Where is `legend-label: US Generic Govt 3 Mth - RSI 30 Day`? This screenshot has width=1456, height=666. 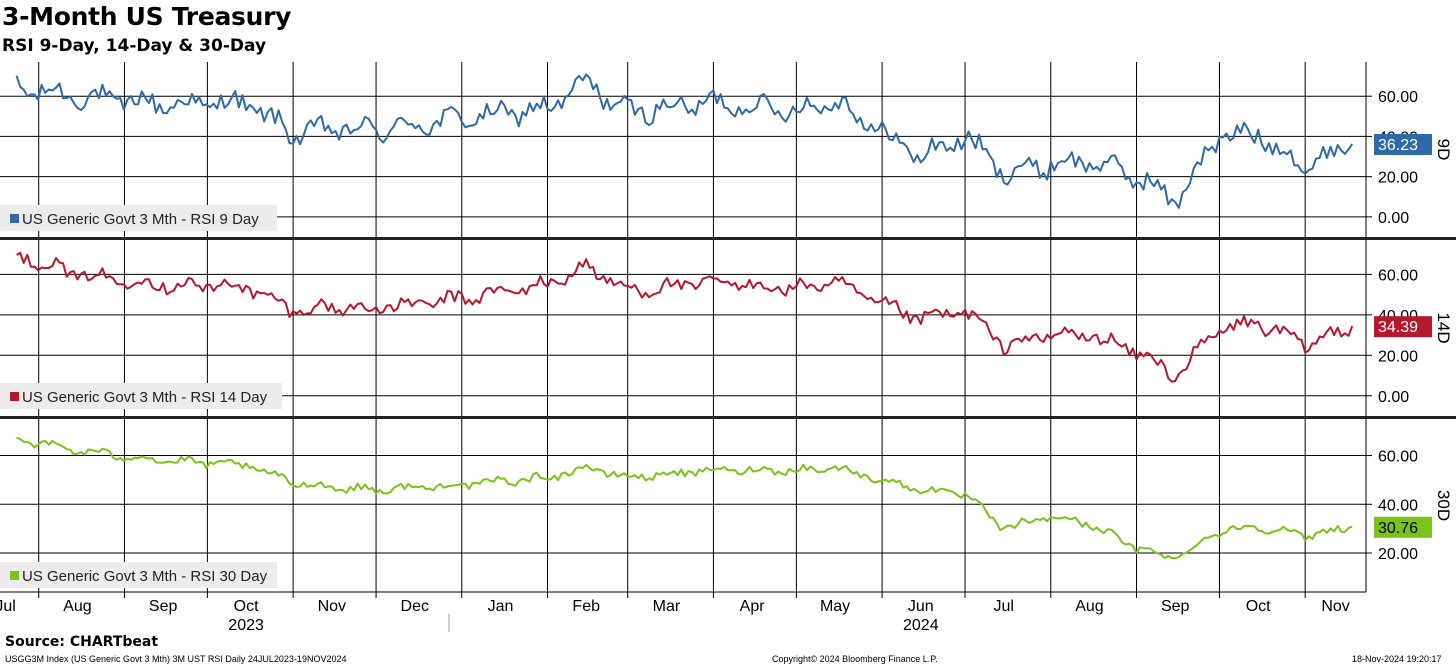
legend-label: US Generic Govt 3 Mth - RSI 30 Day is located at coordinates (145, 576).